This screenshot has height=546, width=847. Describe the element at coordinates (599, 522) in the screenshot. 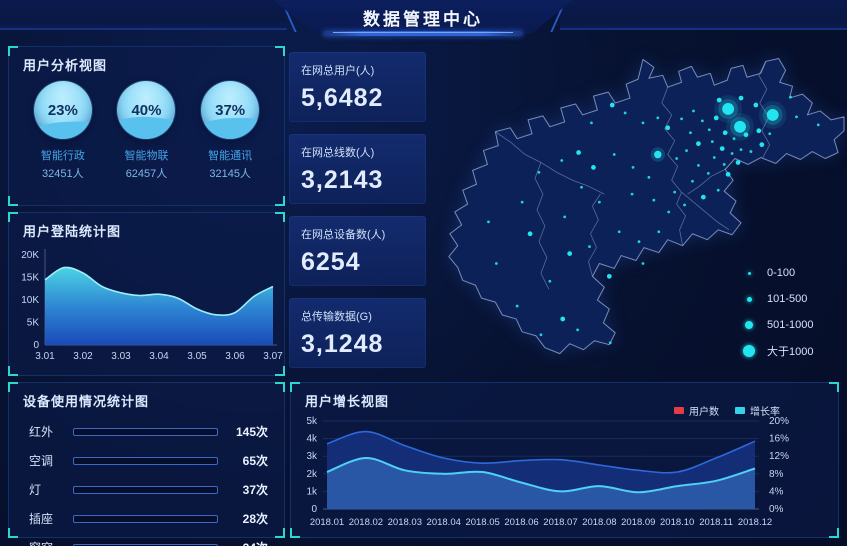

I see `svg-text: 2018.08` at that location.